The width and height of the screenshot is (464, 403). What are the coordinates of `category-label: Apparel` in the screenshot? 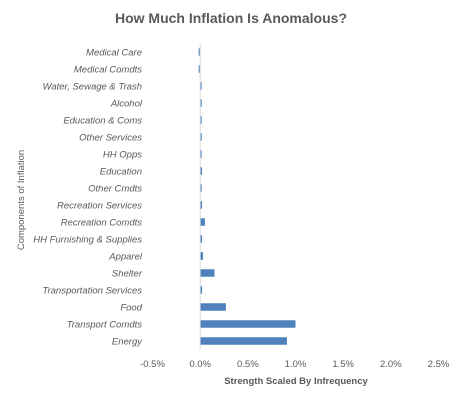 It's located at (125, 257).